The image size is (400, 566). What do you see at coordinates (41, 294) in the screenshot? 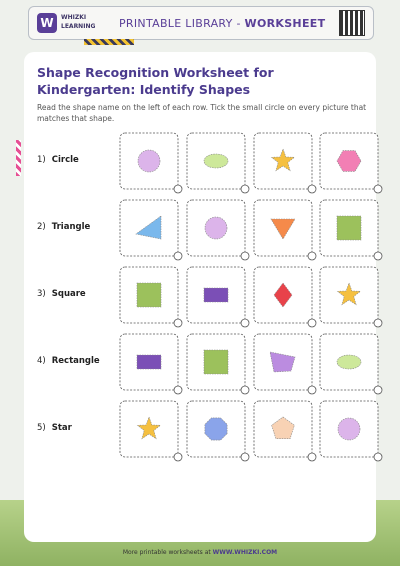
I see `row-number: 3)` at bounding box center [41, 294].